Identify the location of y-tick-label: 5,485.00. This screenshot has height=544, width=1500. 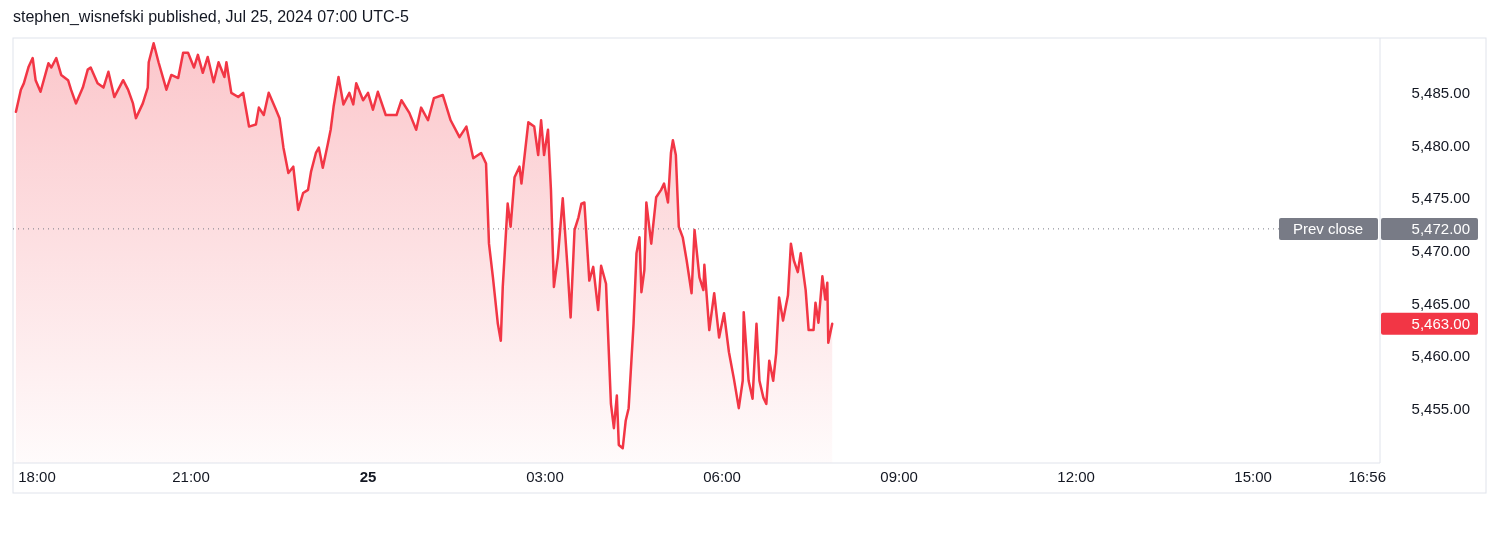
(1440, 92).